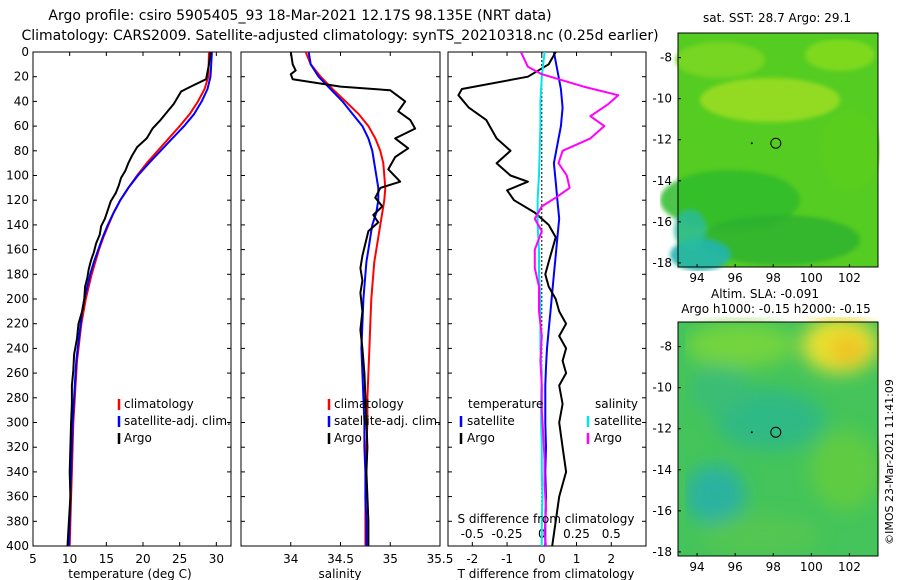 The width and height of the screenshot is (900, 580). Describe the element at coordinates (512, 299) in the screenshot. I see `series-line-t-argo` at that location.